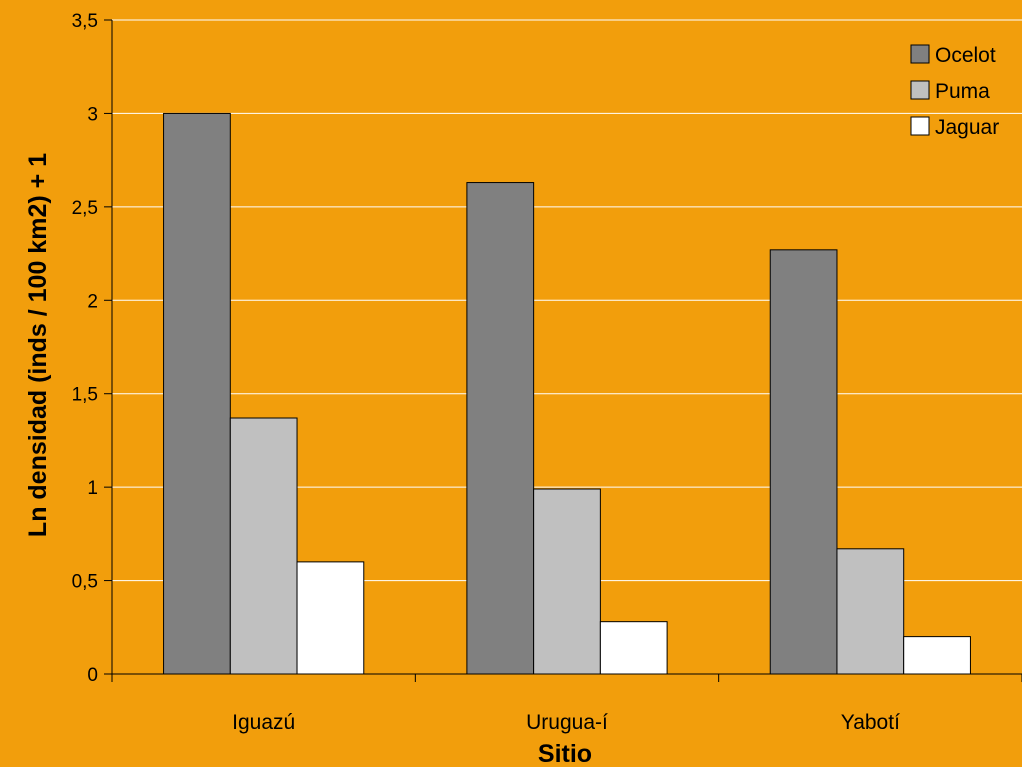 The image size is (1022, 767). Describe the element at coordinates (870, 722) in the screenshot. I see `x-tick-label: Yabotí` at that location.